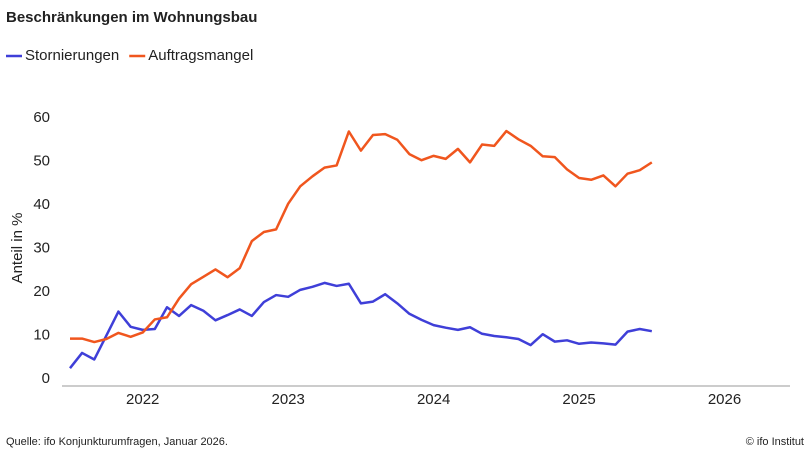  I want to click on y-tick-label: 20, so click(41, 291).